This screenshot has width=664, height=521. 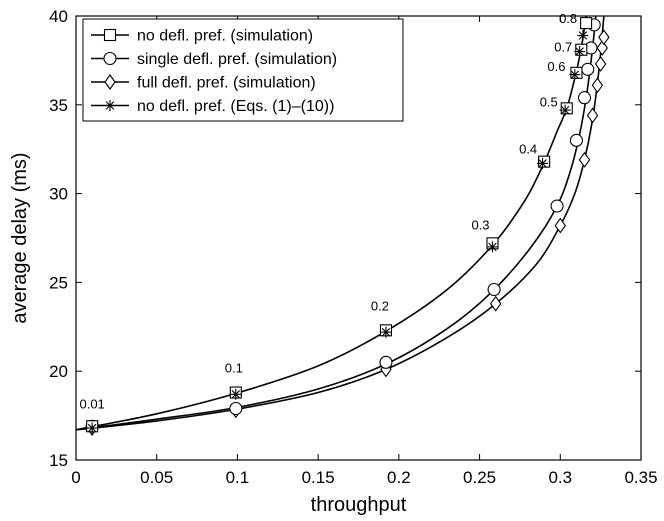 I want to click on x-tick-label: 0.3, so click(x=560, y=477).